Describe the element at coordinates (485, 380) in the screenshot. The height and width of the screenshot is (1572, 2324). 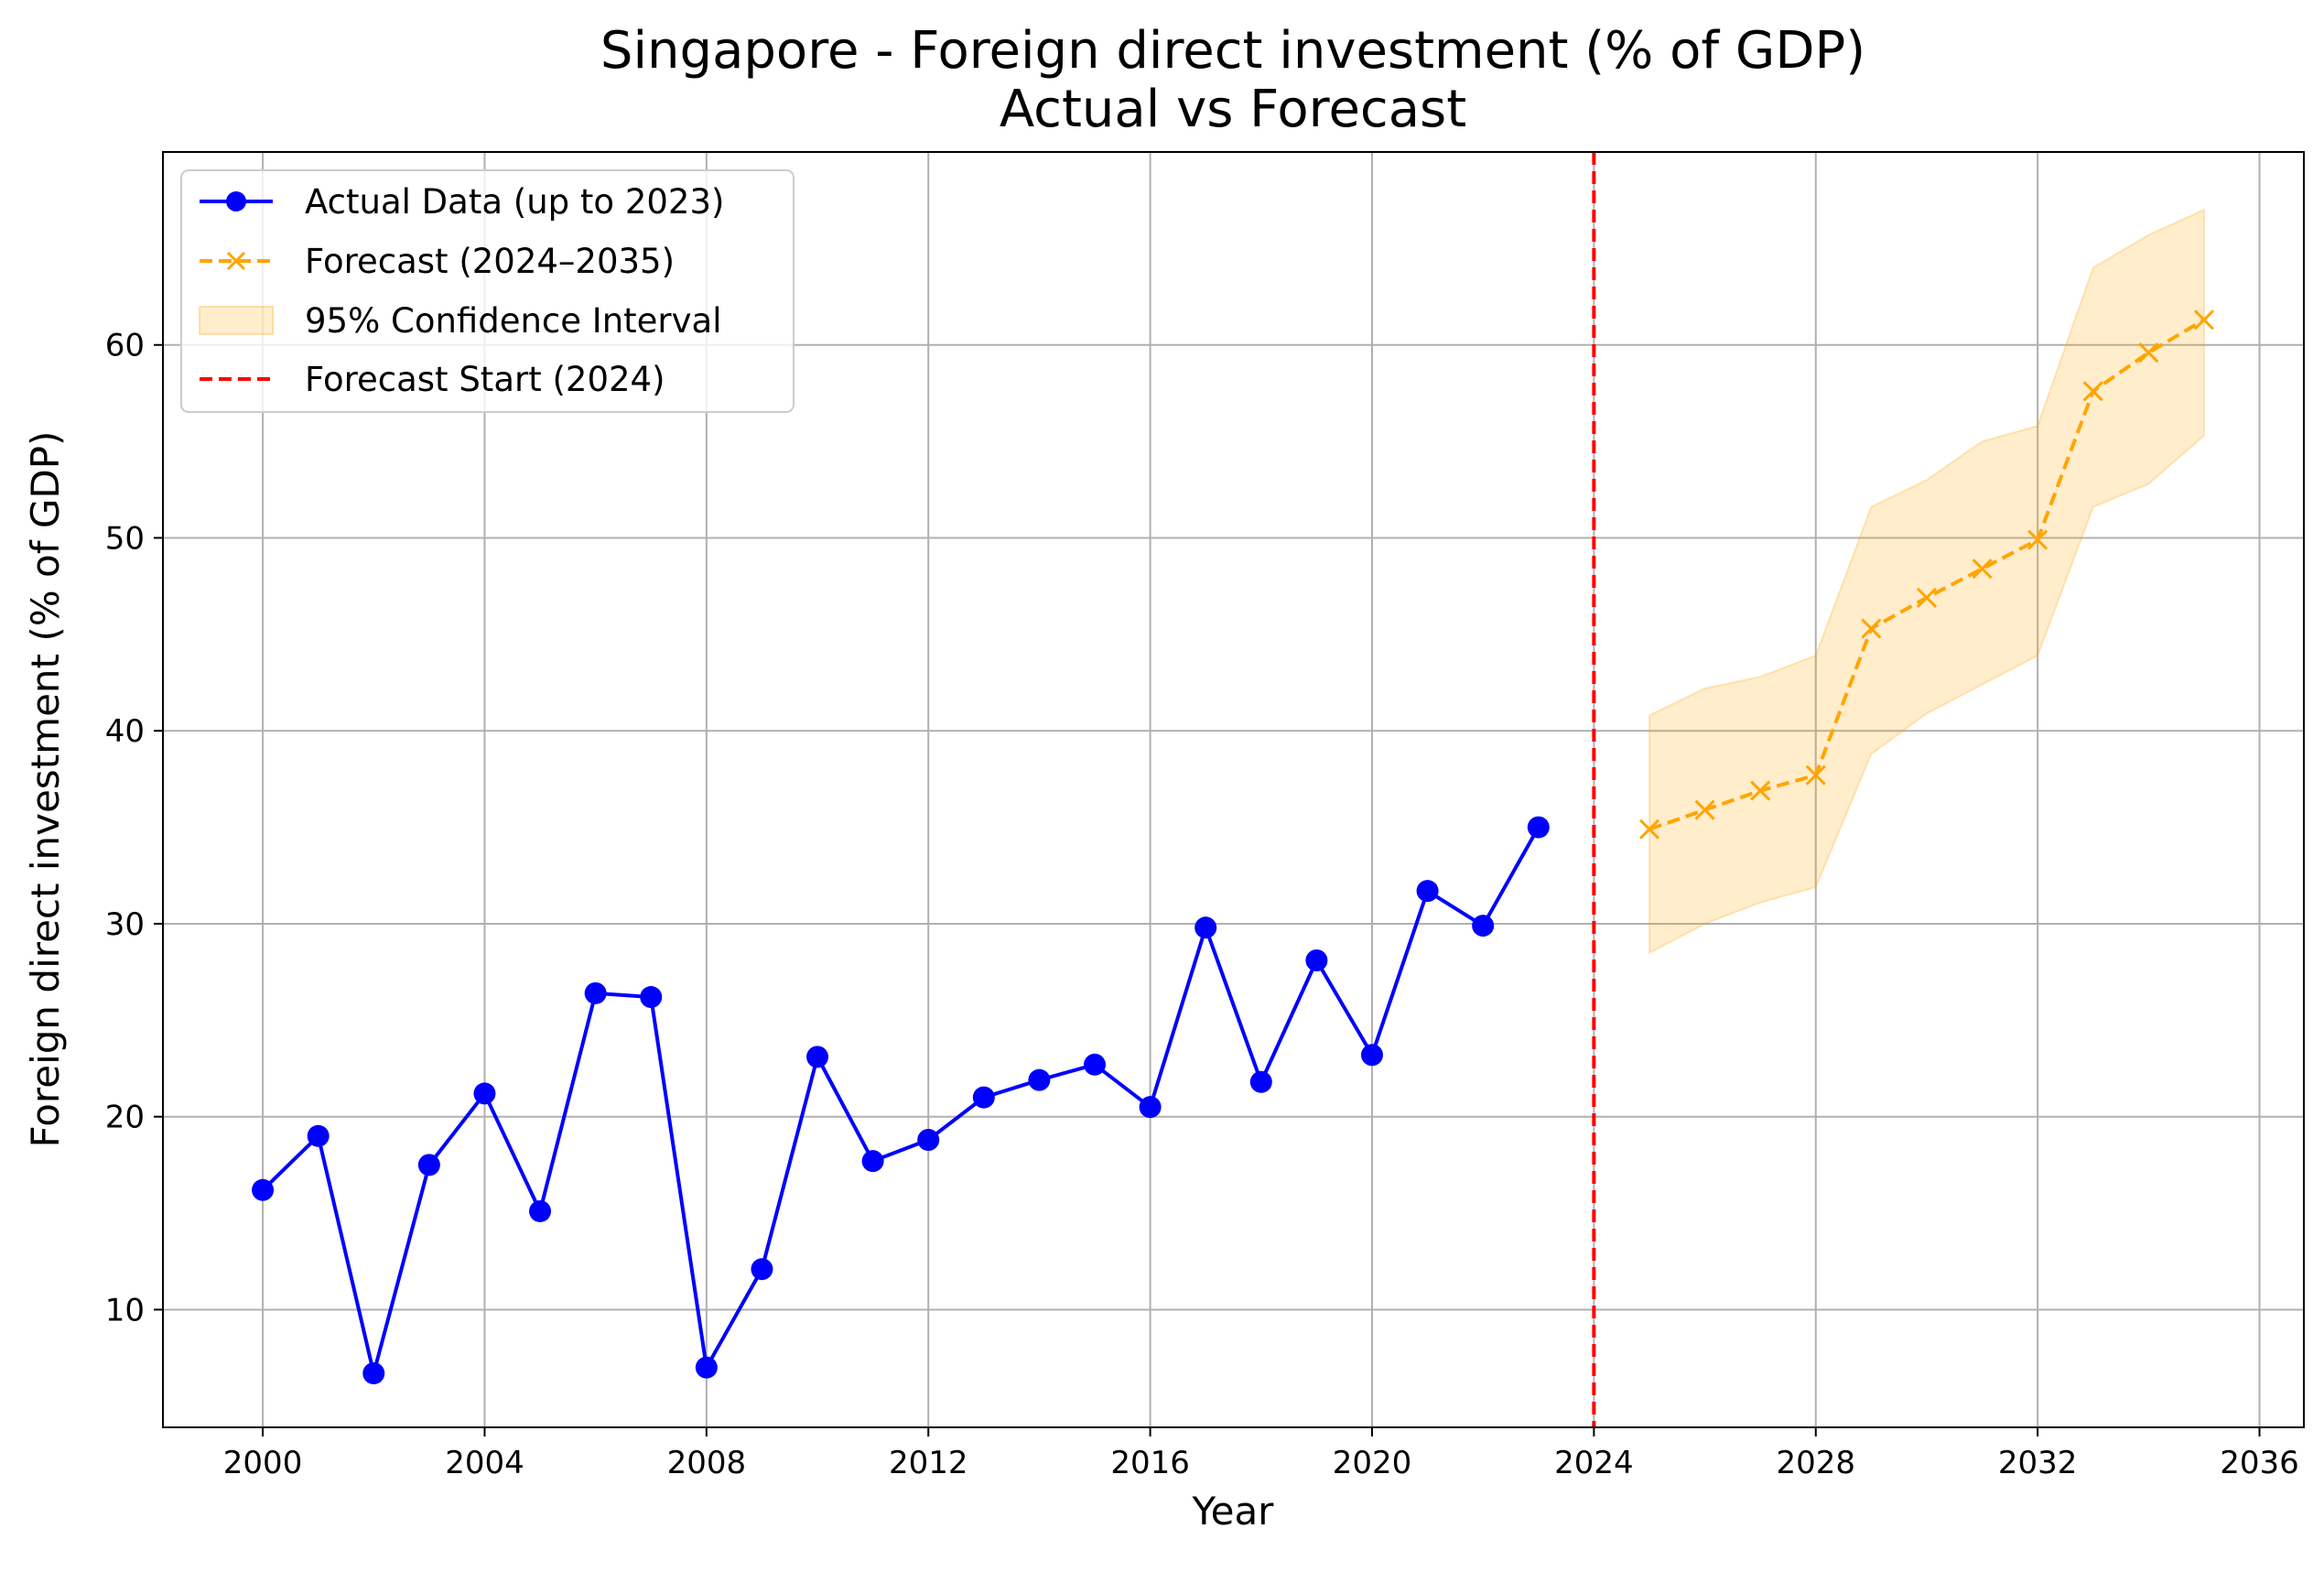
I see `legend-forecast-start-label: Forecast Start (2024)` at that location.